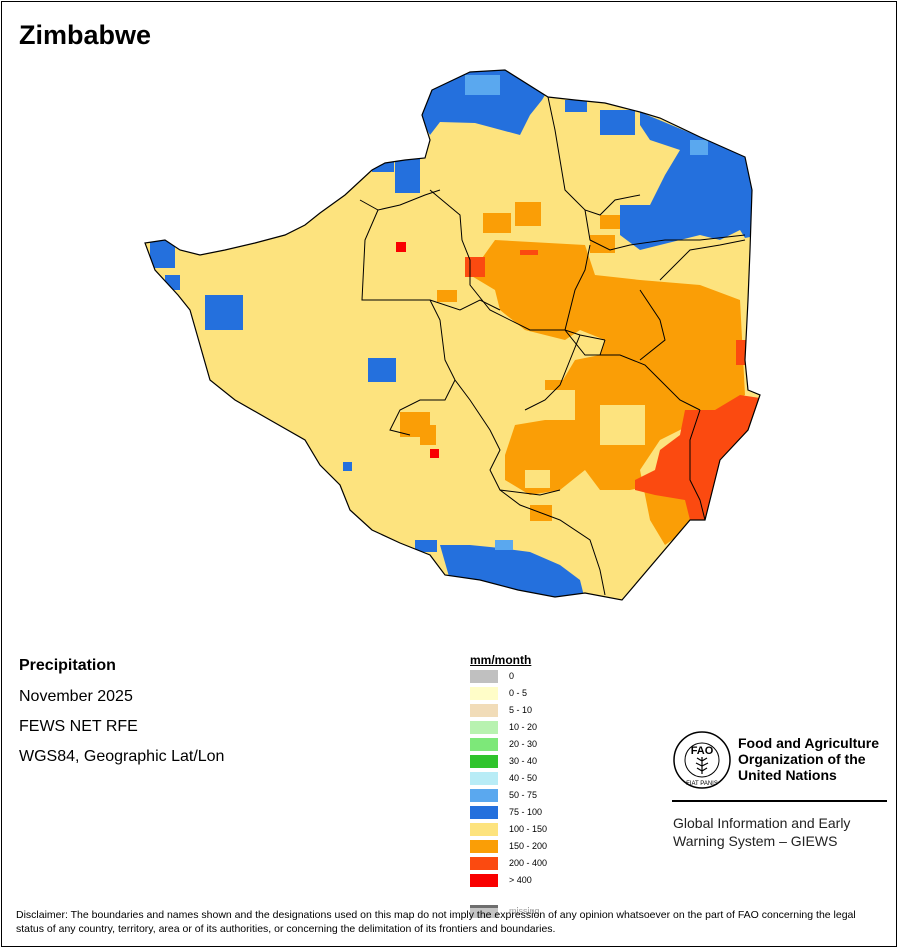  I want to click on wheat-icon, so click(702, 765).